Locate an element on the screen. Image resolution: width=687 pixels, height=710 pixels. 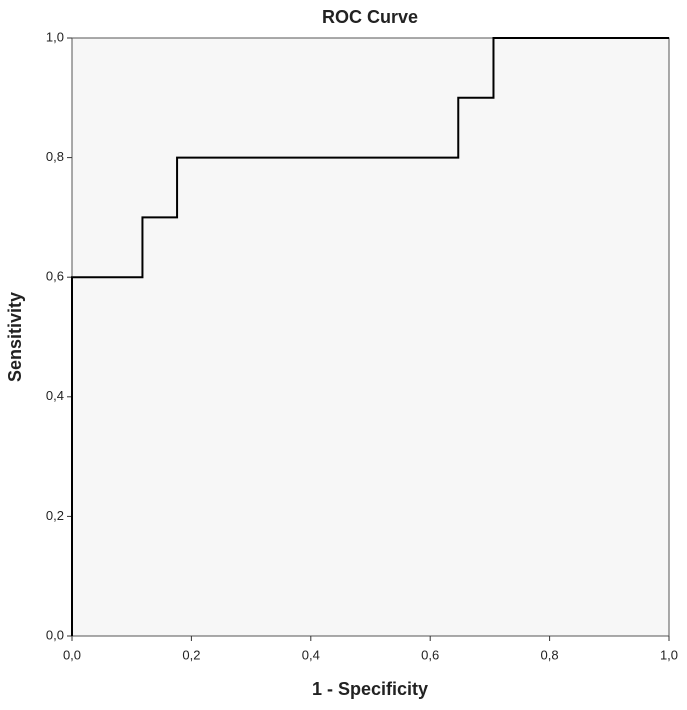
y-tick-label: 0,4 is located at coordinates (55, 395).